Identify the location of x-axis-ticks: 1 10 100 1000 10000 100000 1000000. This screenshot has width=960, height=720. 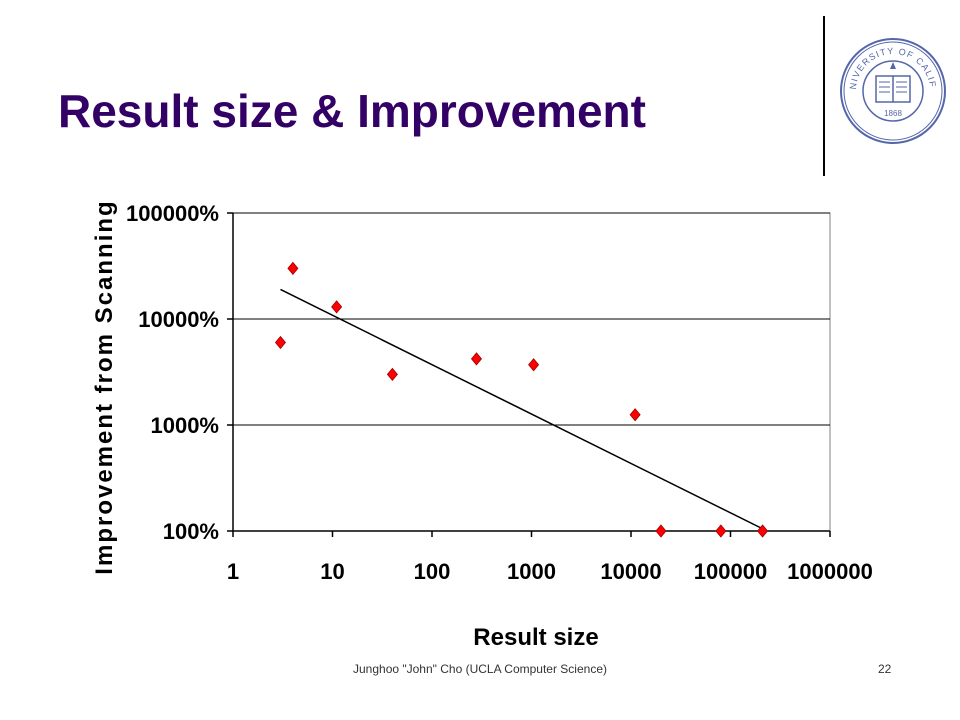
(550, 557).